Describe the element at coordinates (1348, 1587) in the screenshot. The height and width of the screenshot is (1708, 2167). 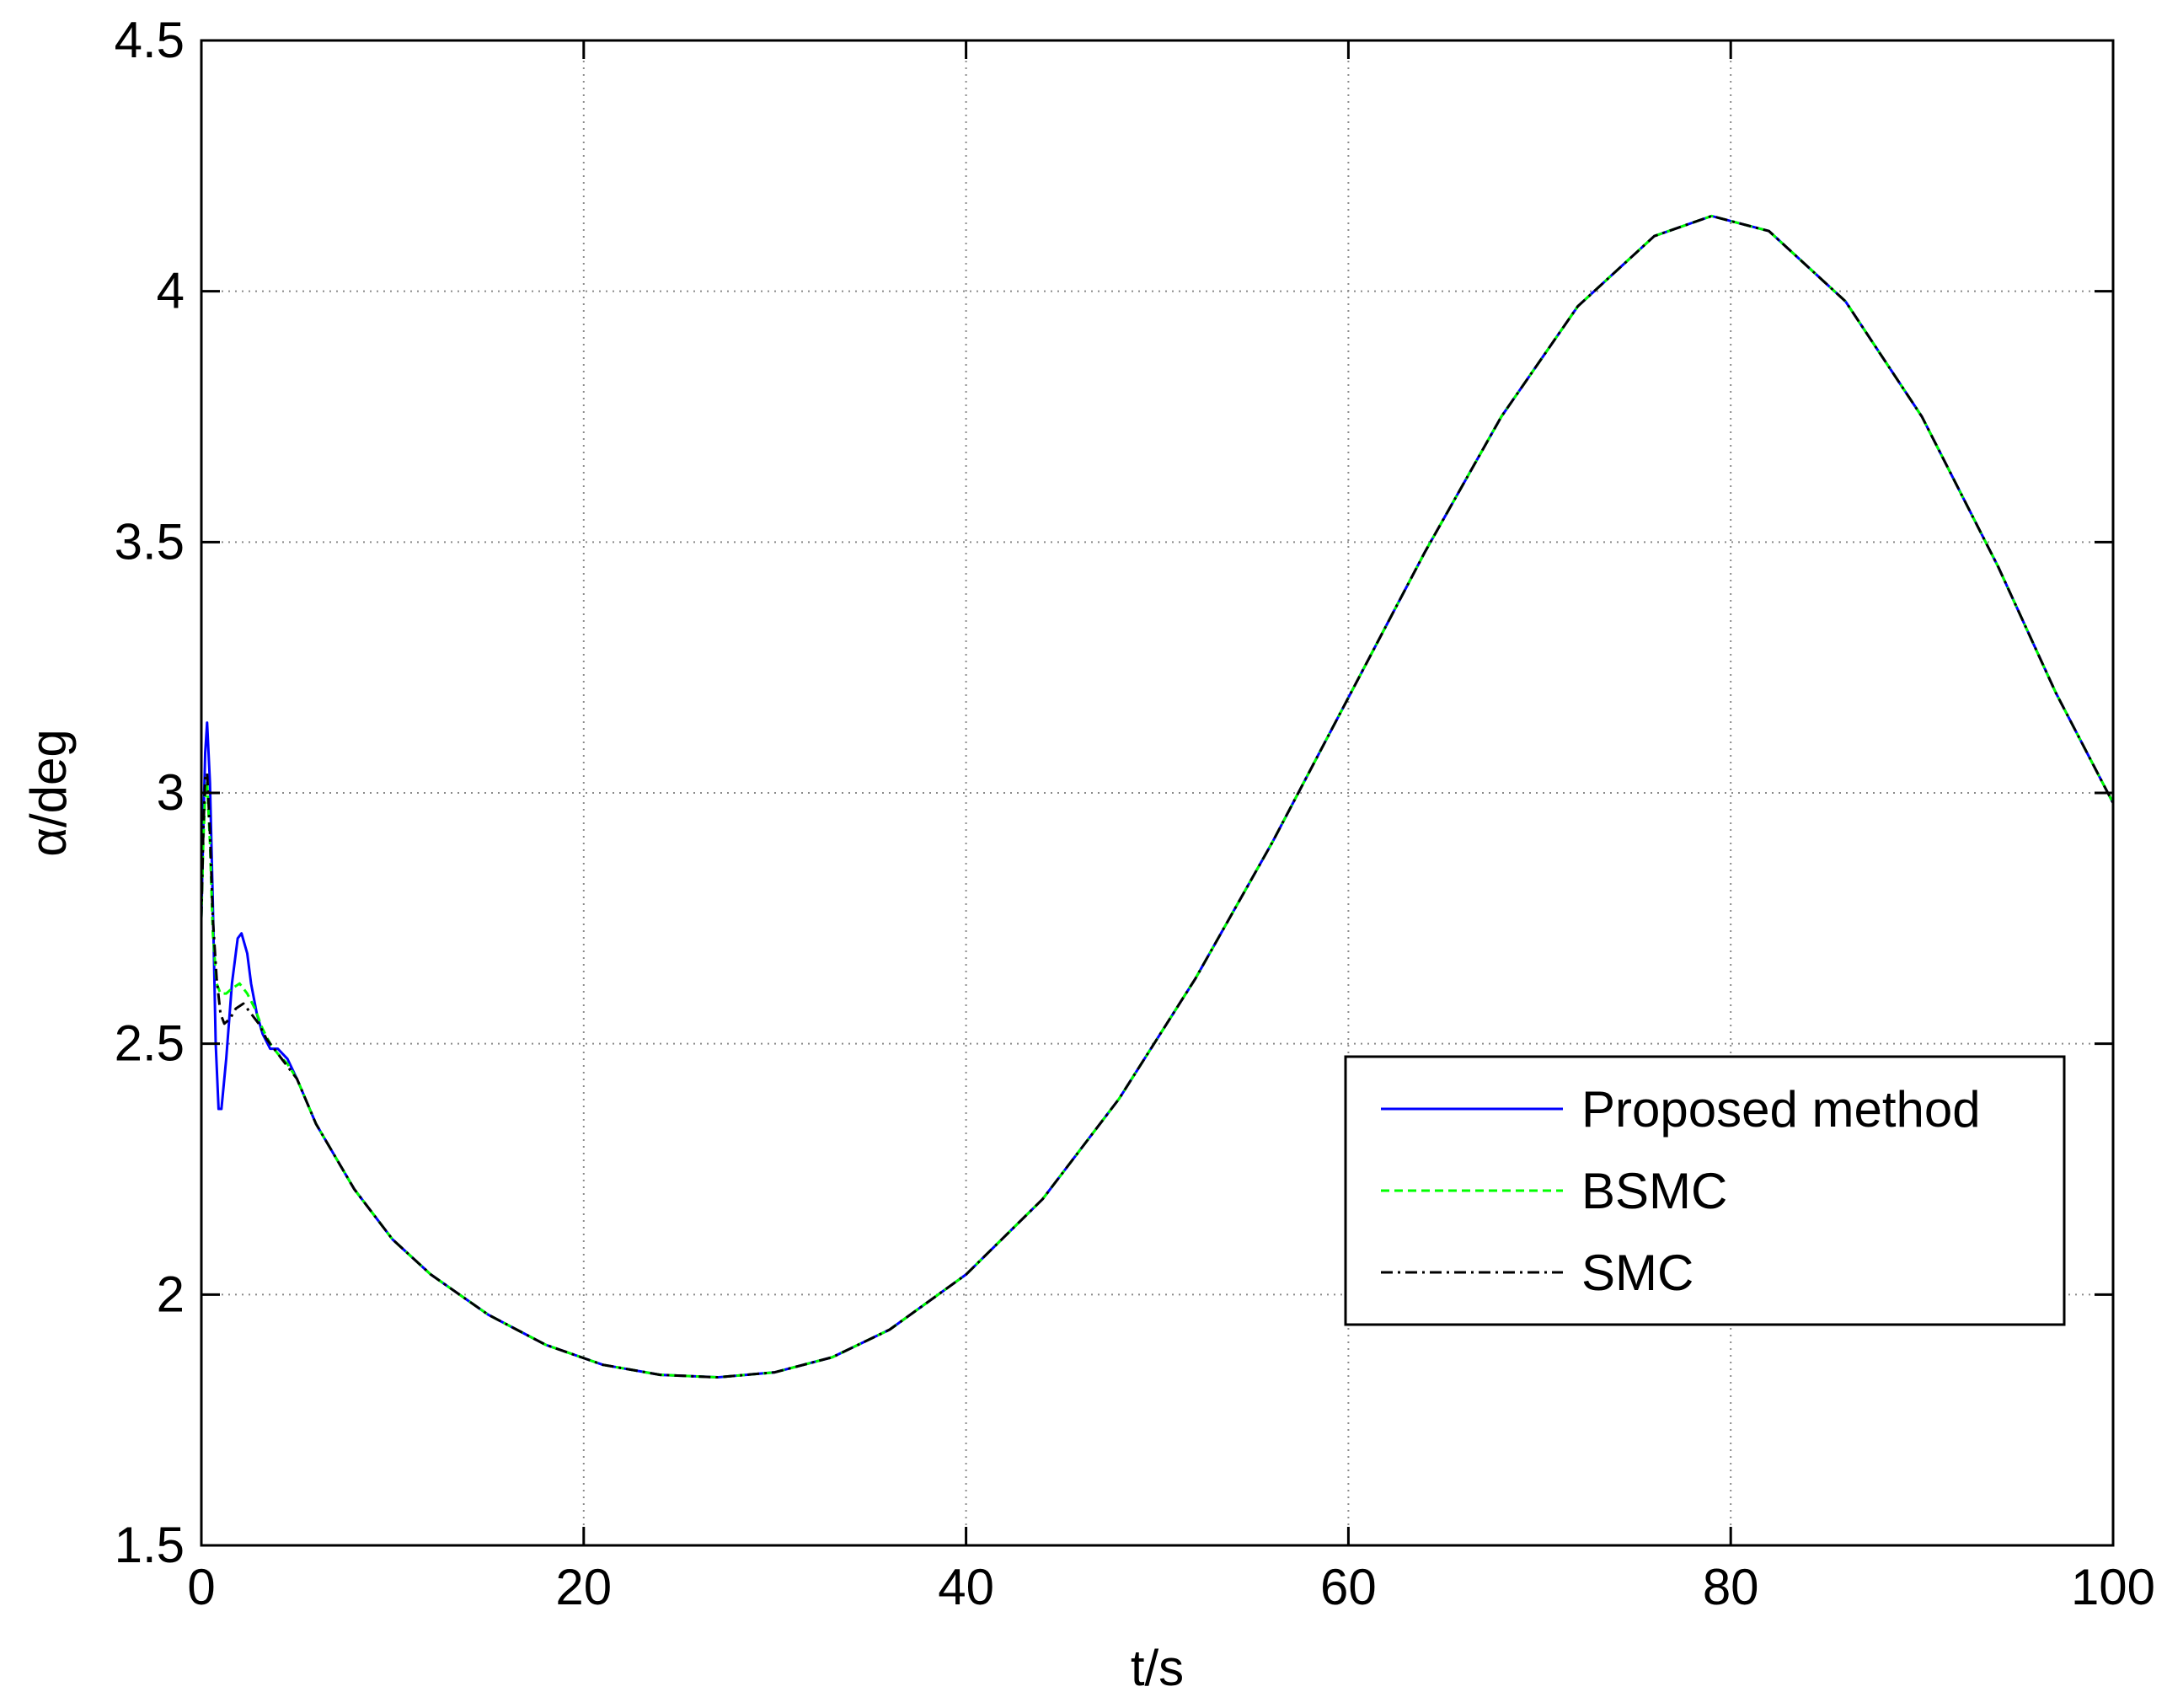
I see `x-tick-label: 60` at that location.